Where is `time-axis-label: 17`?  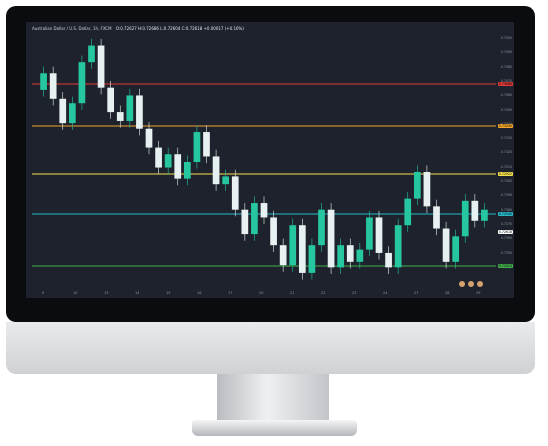
time-axis-label: 17 is located at coordinates (230, 293).